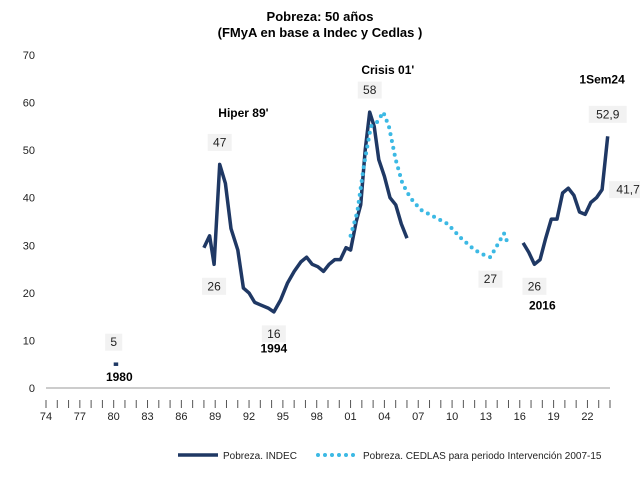  I want to click on x-tick-label: 22, so click(587, 417).